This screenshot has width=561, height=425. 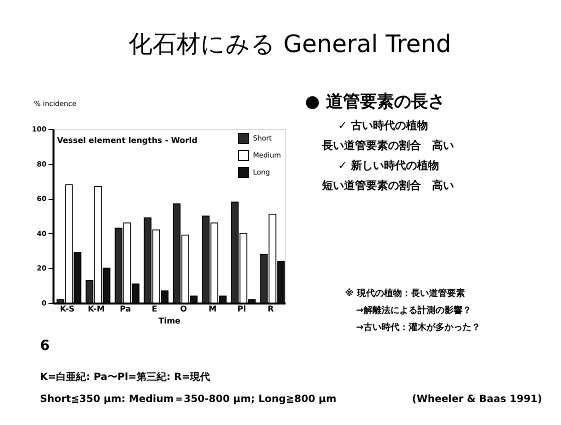 What do you see at coordinates (383, 125) in the screenshot?
I see `text: ✓ 古い時代の植物` at bounding box center [383, 125].